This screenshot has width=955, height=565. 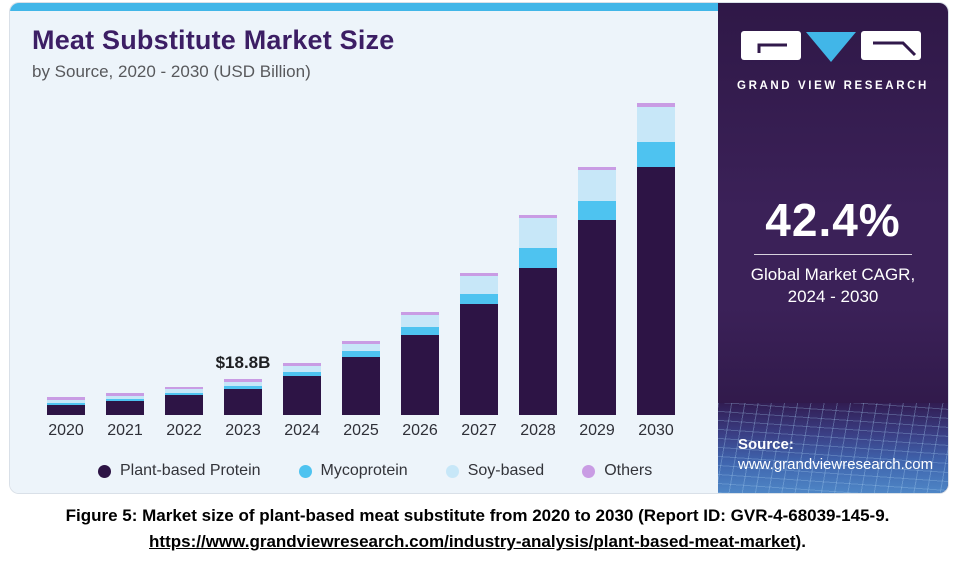 What do you see at coordinates (353, 471) in the screenshot?
I see `legend-item-mycoprotein: Mycoprotein` at bounding box center [353, 471].